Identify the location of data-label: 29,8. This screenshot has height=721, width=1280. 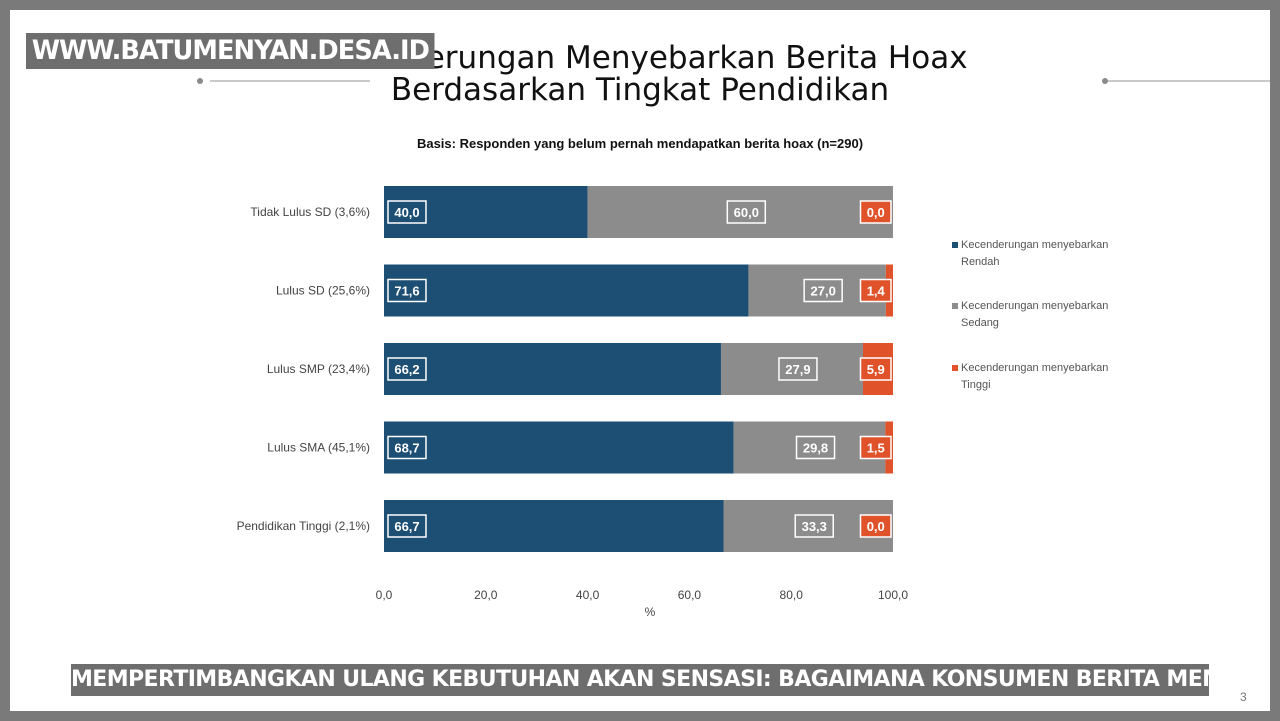
(815, 448).